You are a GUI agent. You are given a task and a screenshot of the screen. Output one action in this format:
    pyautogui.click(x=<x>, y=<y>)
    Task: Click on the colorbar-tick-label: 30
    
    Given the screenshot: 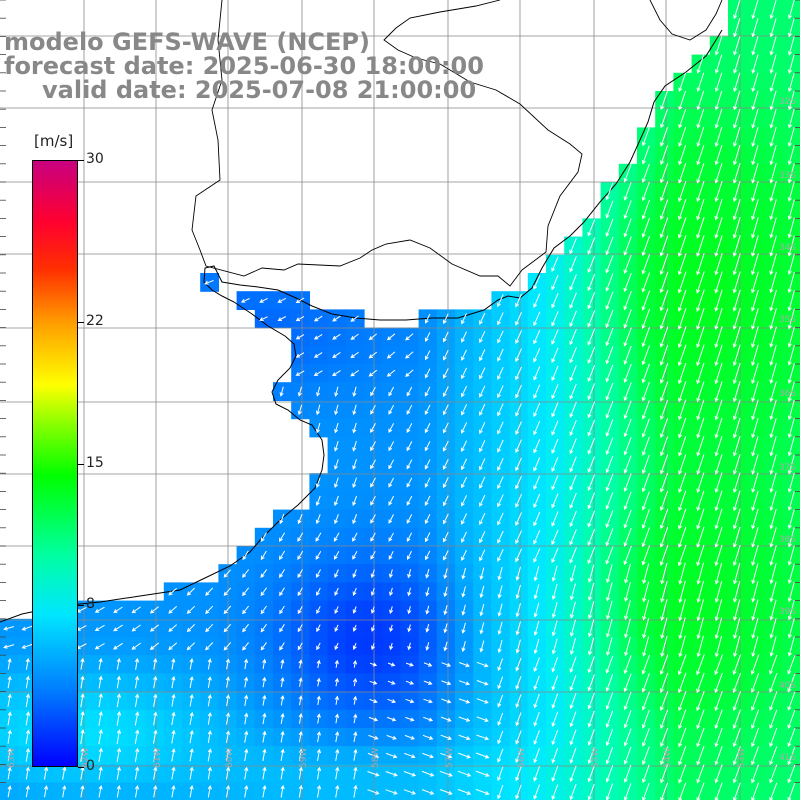 What is the action you would take?
    pyautogui.click(x=95, y=159)
    